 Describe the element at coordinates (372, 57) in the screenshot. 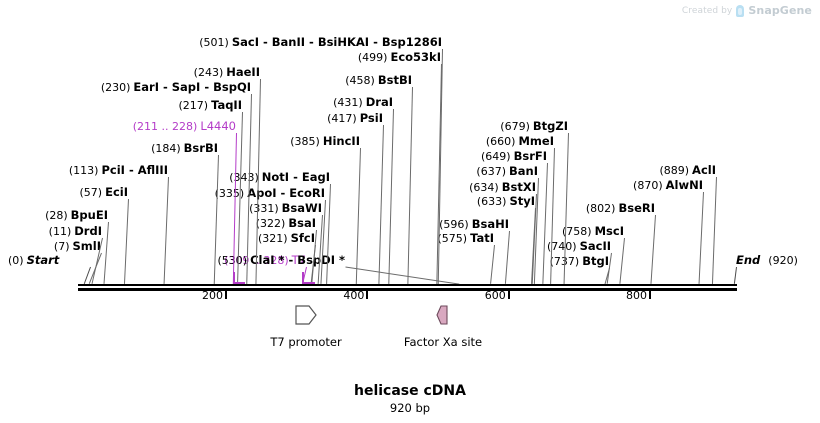

I see `site-position: (499)` at that location.